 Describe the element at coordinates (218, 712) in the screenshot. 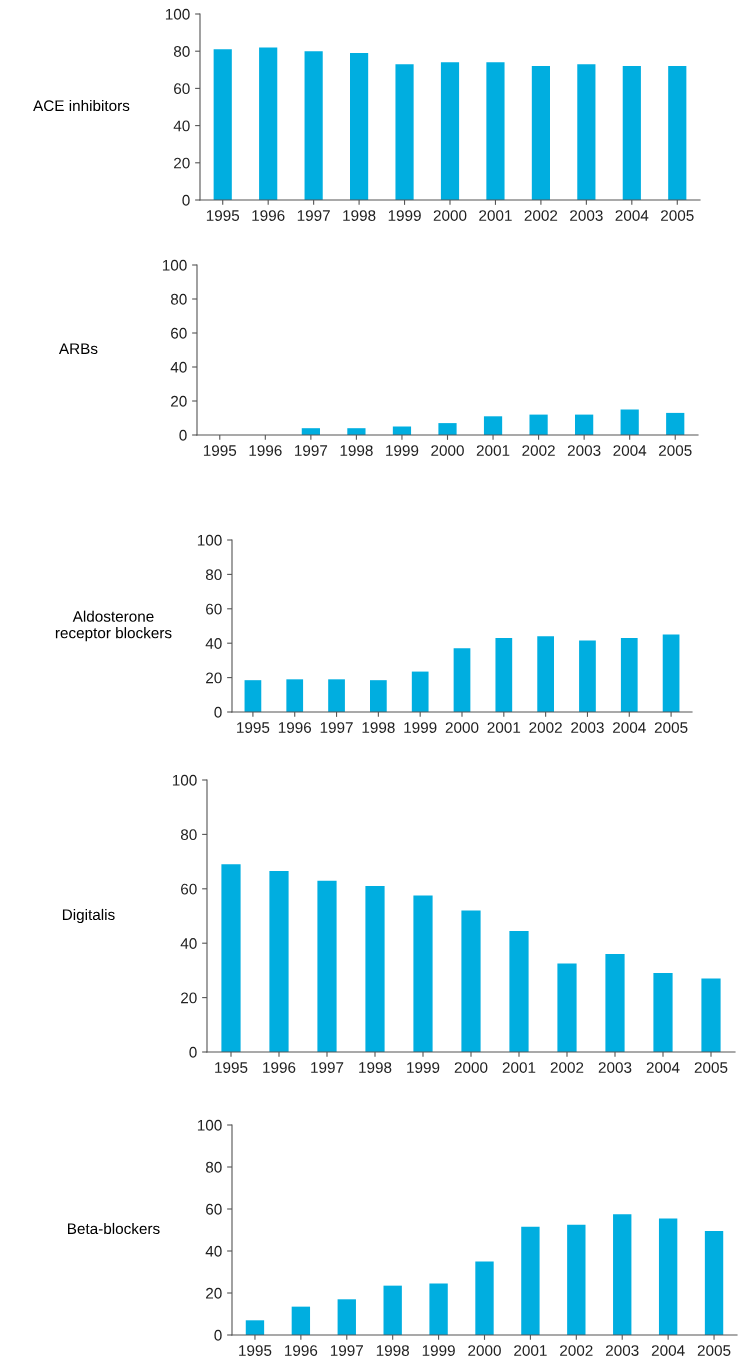

I see `y-tick-label: 0` at that location.